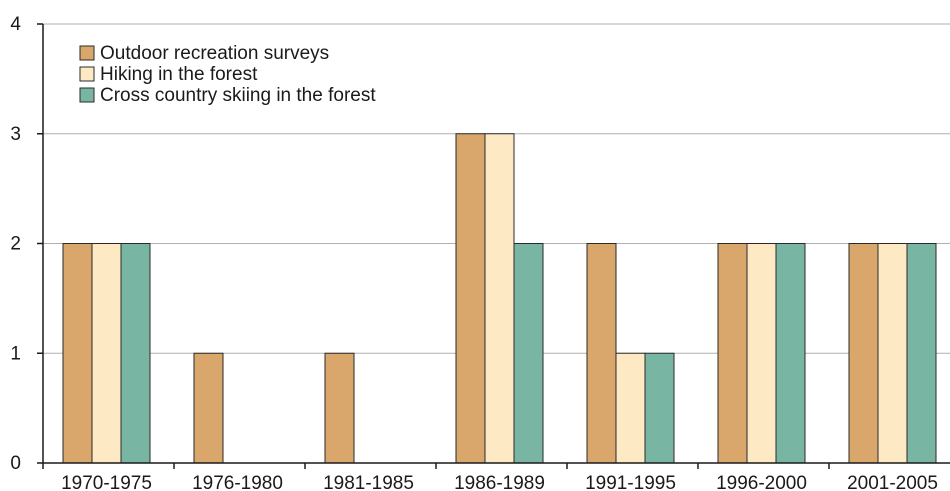  I want to click on x-tick-label: 1986-1989, so click(499, 482).